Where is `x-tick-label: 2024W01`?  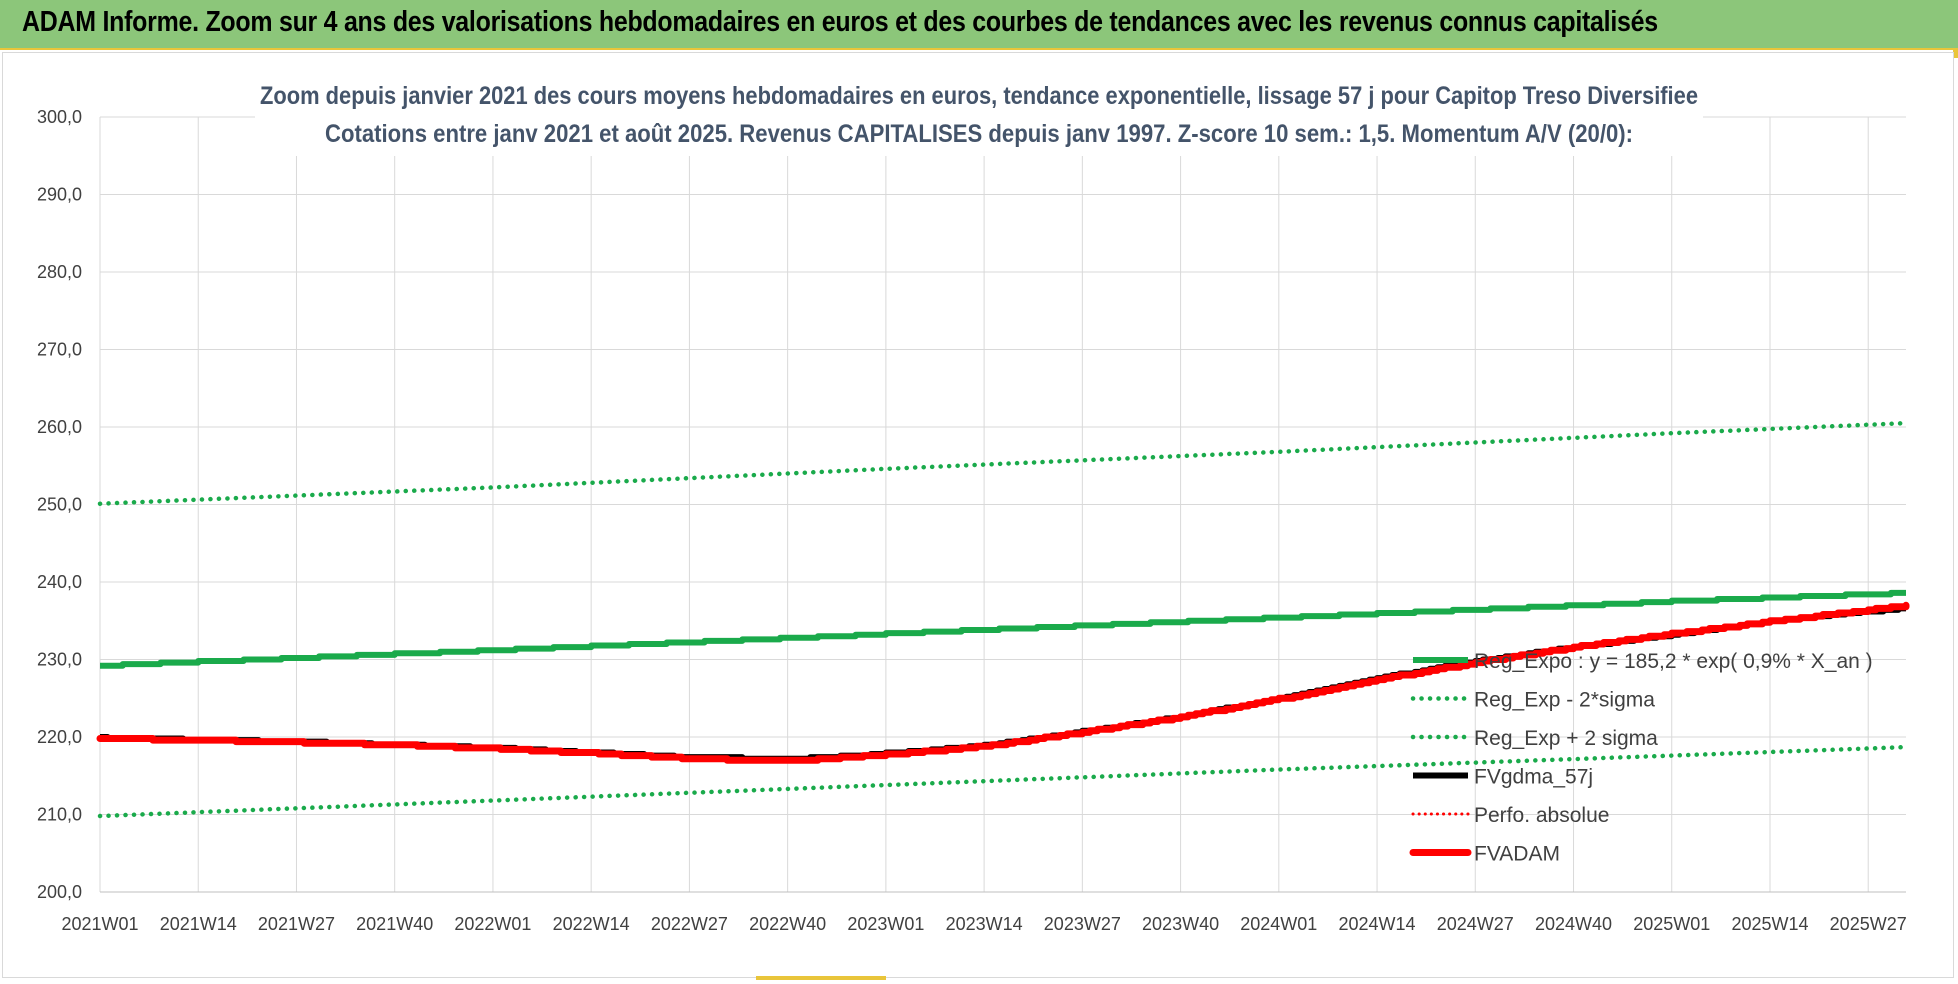
x-tick-label: 2024W01 is located at coordinates (1278, 924).